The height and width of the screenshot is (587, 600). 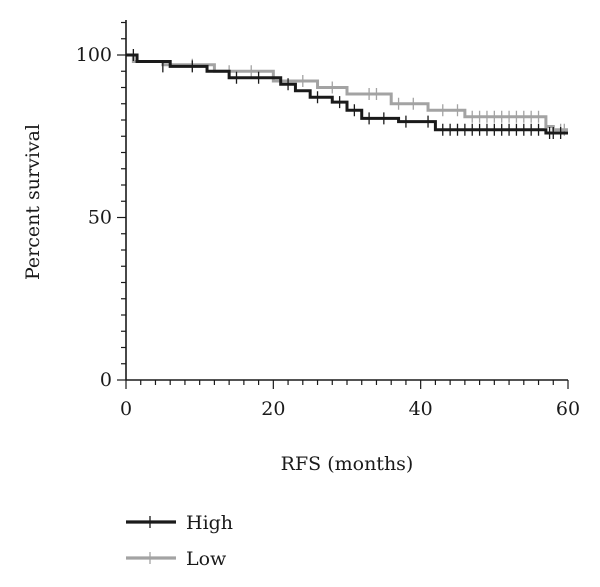 What do you see at coordinates (421, 409) in the screenshot?
I see `x-tick-label: 40` at bounding box center [421, 409].